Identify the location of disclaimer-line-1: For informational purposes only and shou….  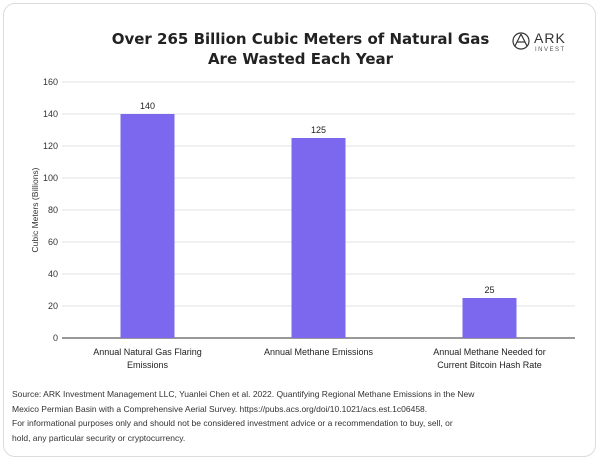
(232, 423).